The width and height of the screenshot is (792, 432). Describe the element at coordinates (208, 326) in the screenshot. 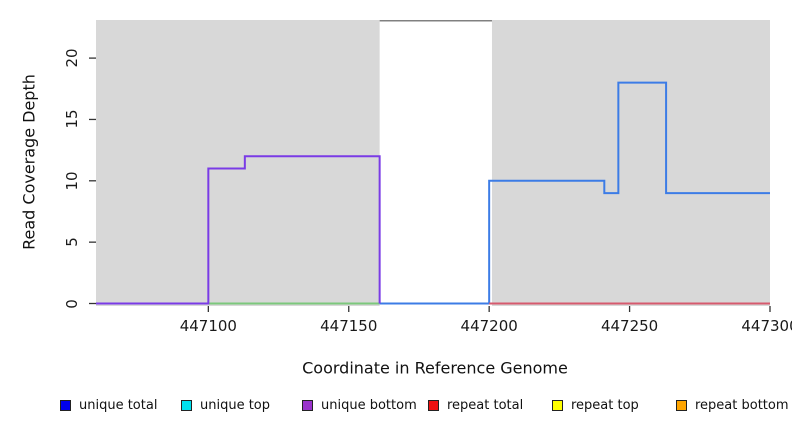

I see `x-tick-label: 447100` at that location.